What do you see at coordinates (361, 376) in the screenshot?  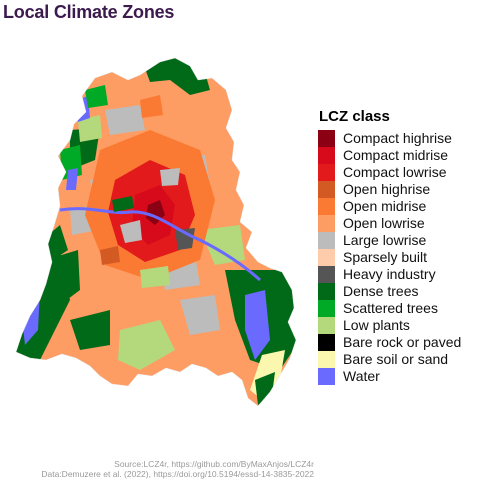 I see `legend-label: Water` at bounding box center [361, 376].